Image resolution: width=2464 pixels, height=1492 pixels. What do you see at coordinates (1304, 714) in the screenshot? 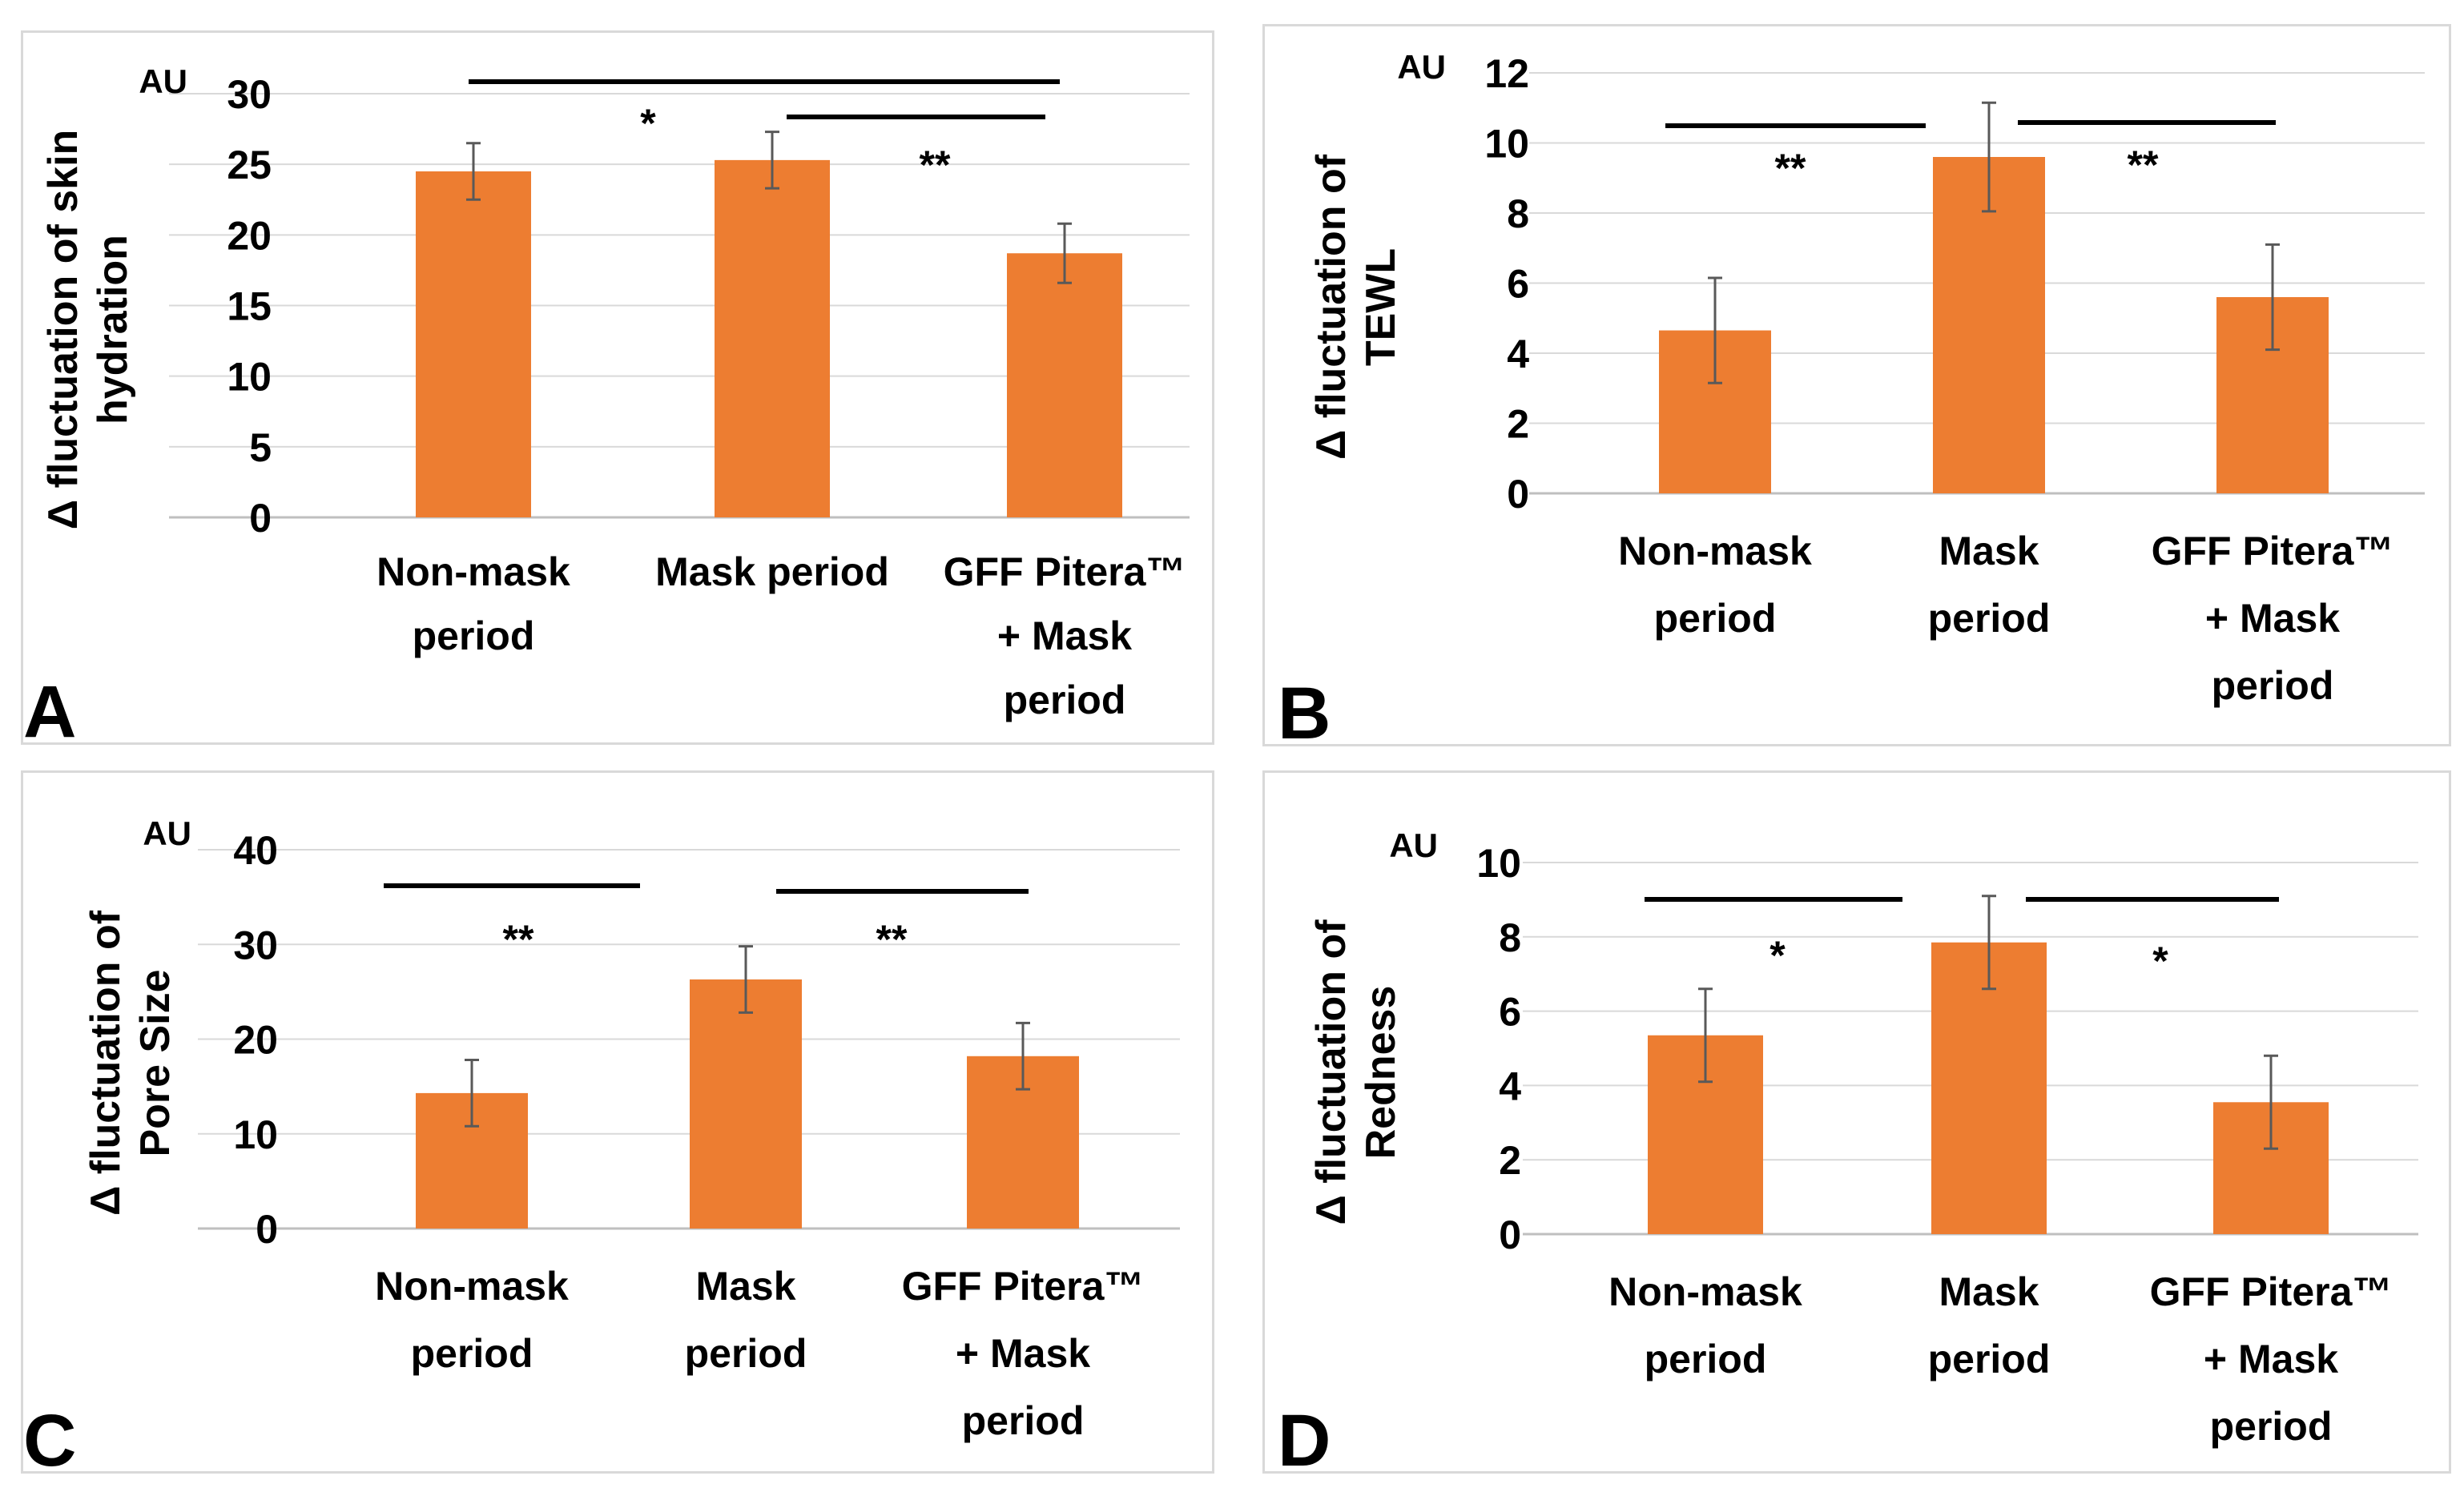
I see `panel-letter: B` at bounding box center [1304, 714].